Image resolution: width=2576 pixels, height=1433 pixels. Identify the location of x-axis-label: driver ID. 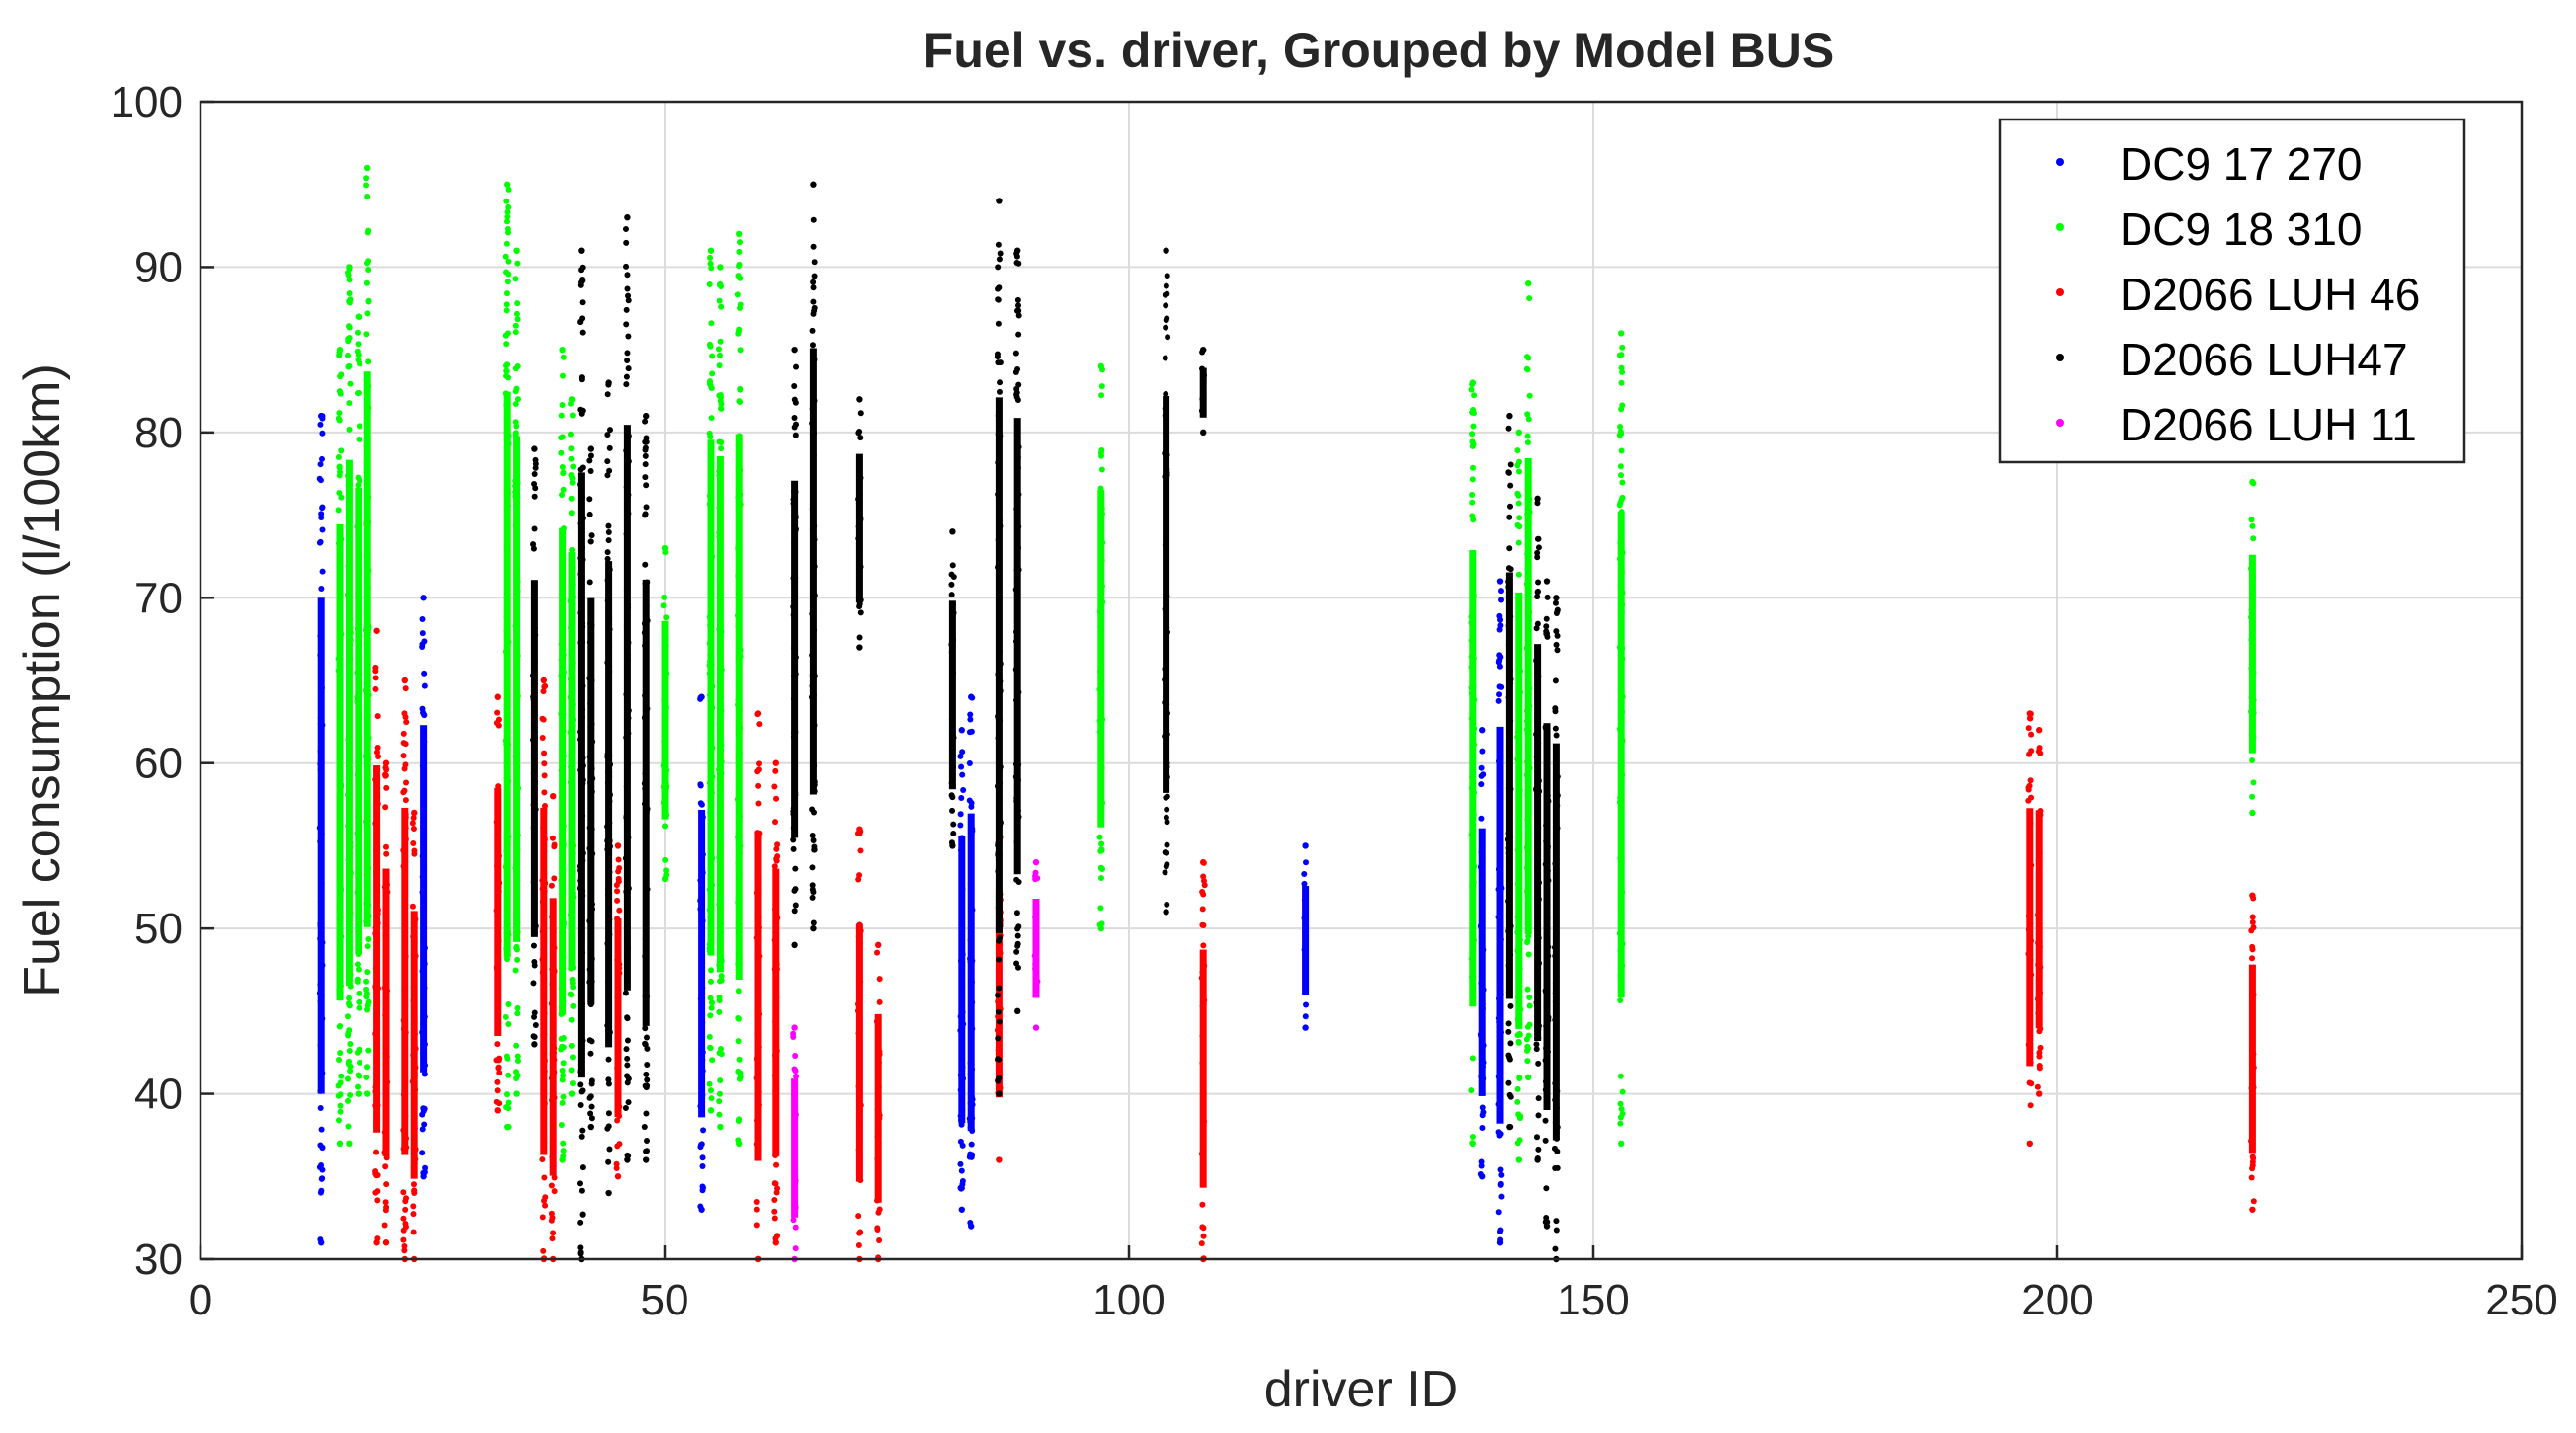
(1361, 1389).